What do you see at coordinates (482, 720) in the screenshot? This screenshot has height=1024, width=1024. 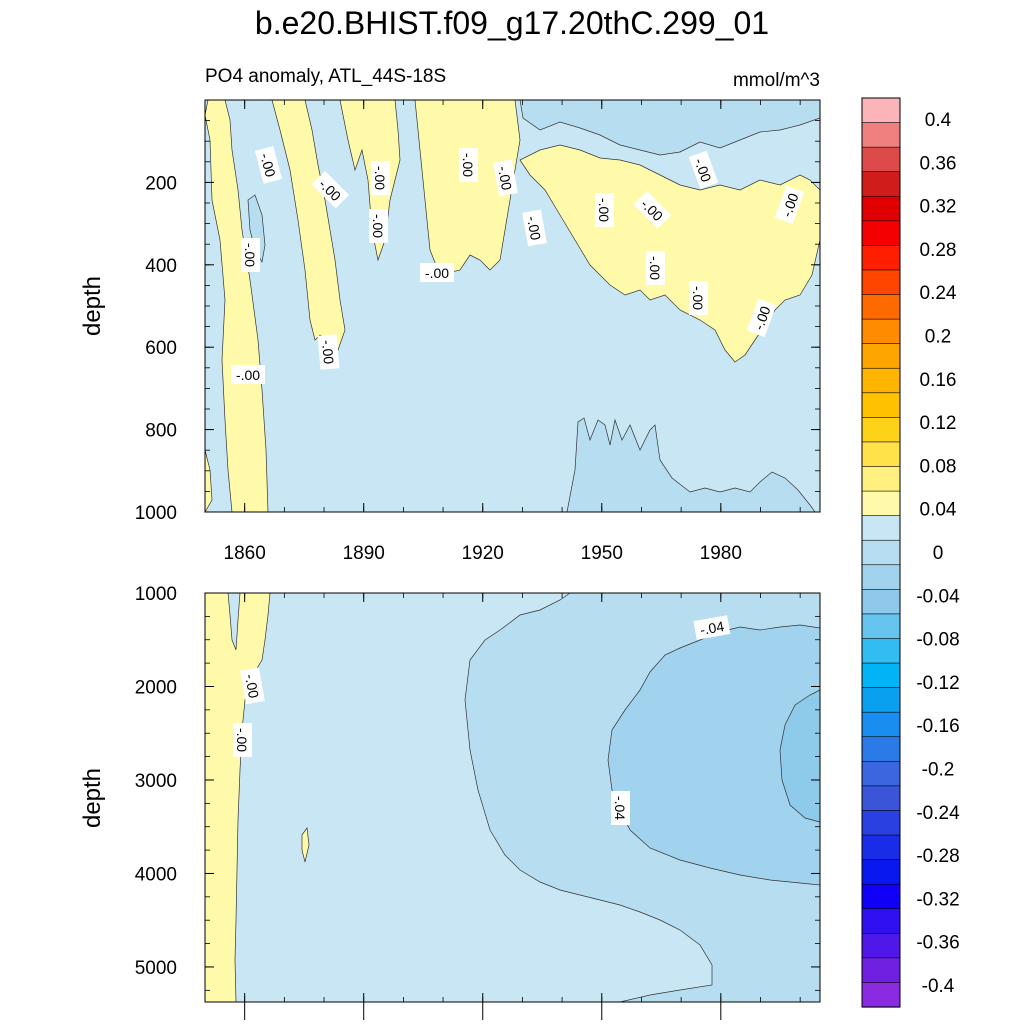 I see `lower-contour-labels: -.00 -.00 -.04 -.04` at bounding box center [482, 720].